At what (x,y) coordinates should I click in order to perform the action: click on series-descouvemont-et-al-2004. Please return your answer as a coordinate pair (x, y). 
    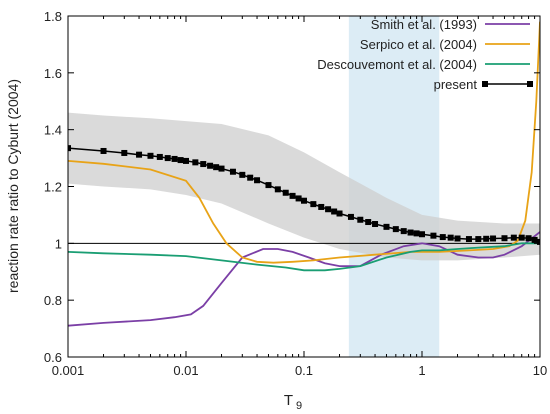
    Looking at the image, I should click on (304, 257).